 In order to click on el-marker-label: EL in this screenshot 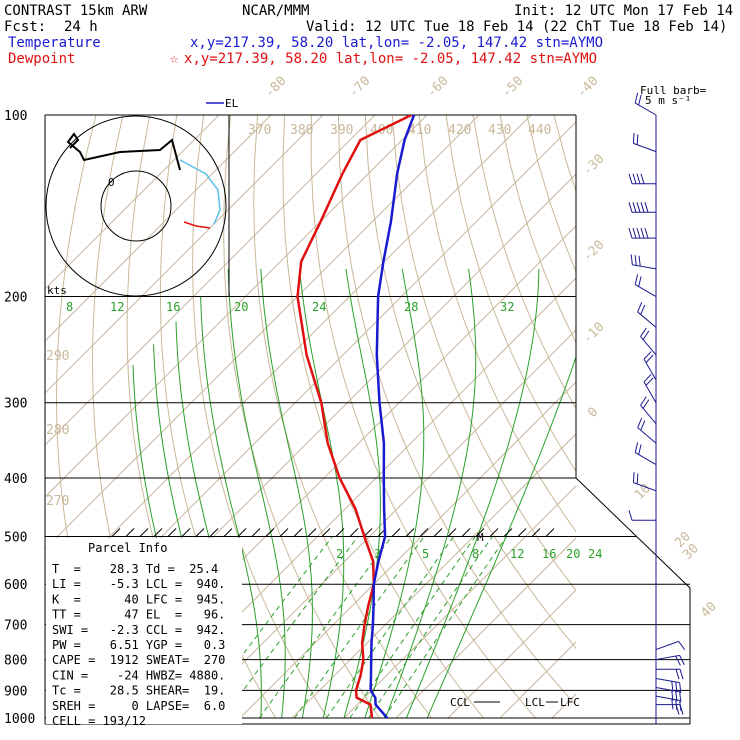, I will do `click(232, 103)`.